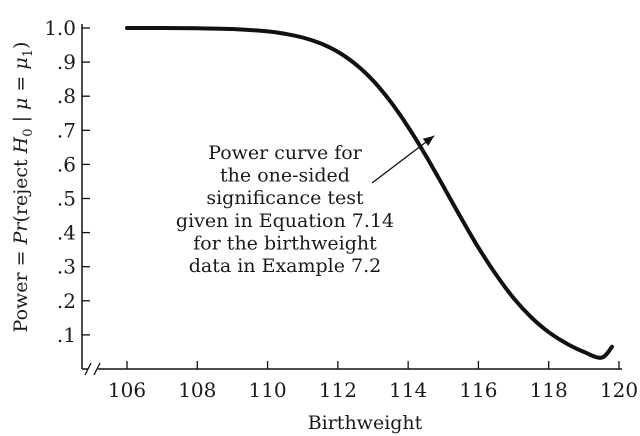 This screenshot has height=436, width=640. What do you see at coordinates (127, 390) in the screenshot?
I see `x-tick-label: 106` at bounding box center [127, 390].